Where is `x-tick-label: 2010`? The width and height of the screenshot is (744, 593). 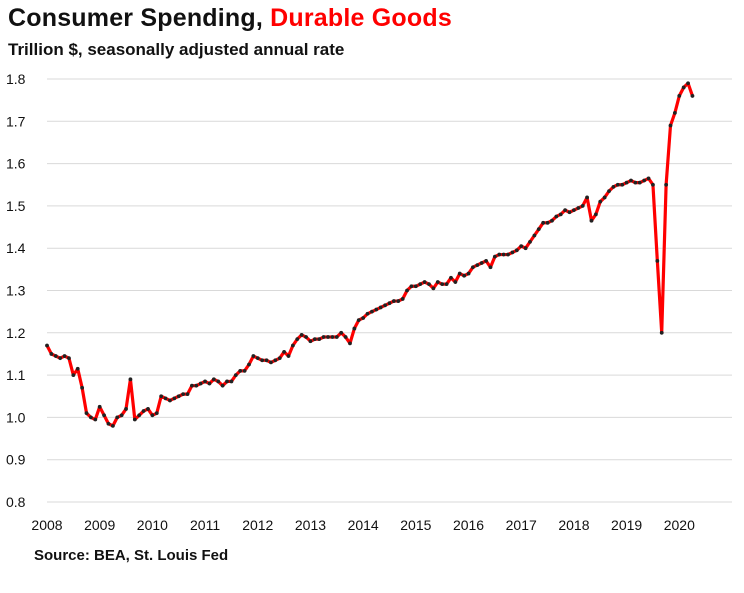 x-tick-label: 2010 is located at coordinates (152, 525).